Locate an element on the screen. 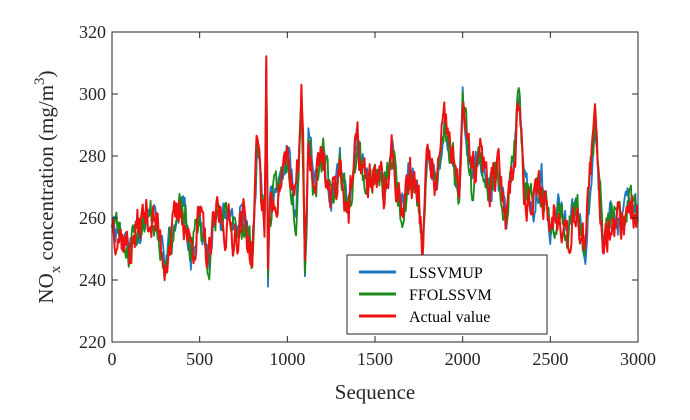 The width and height of the screenshot is (690, 420). x-tick-label: 1000 is located at coordinates (287, 359).